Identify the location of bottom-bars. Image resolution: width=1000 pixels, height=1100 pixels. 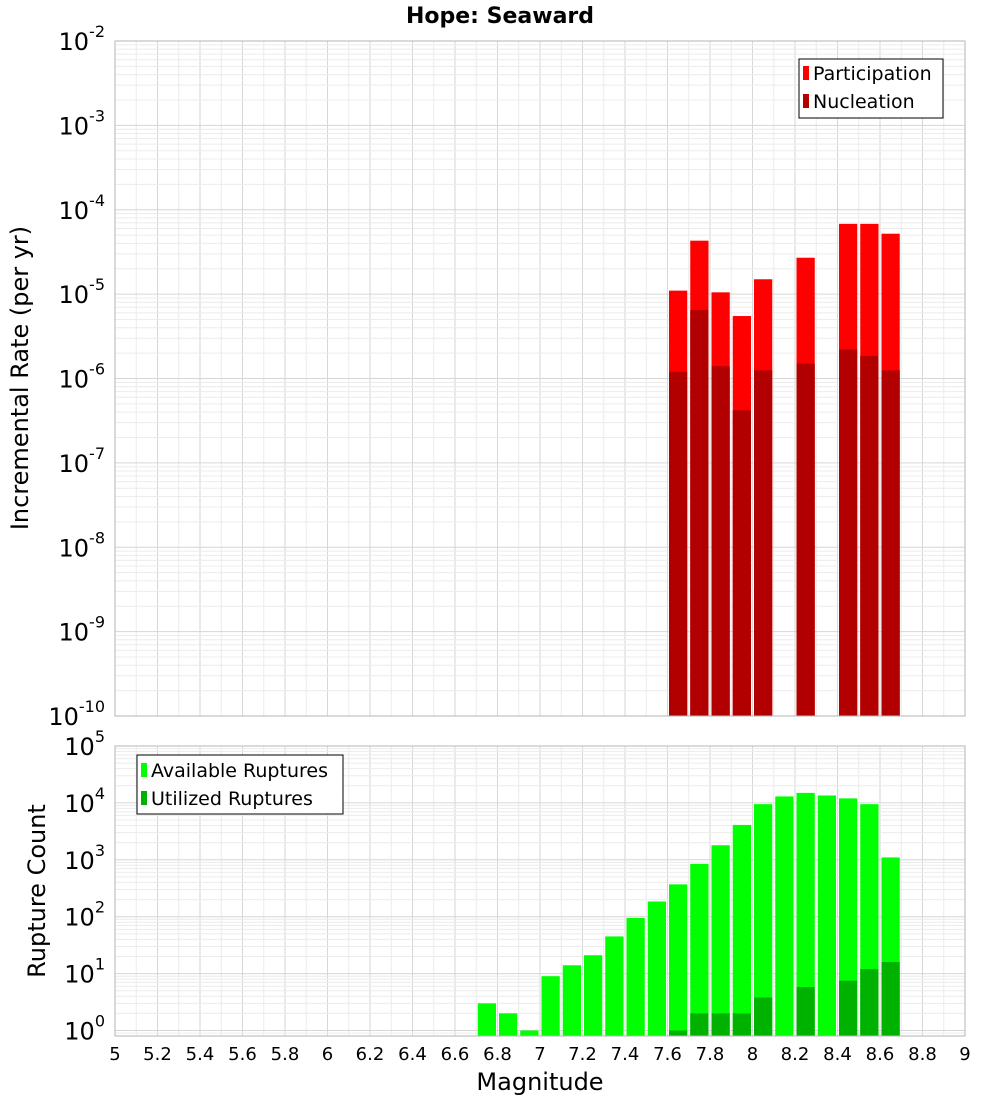
(688, 914).